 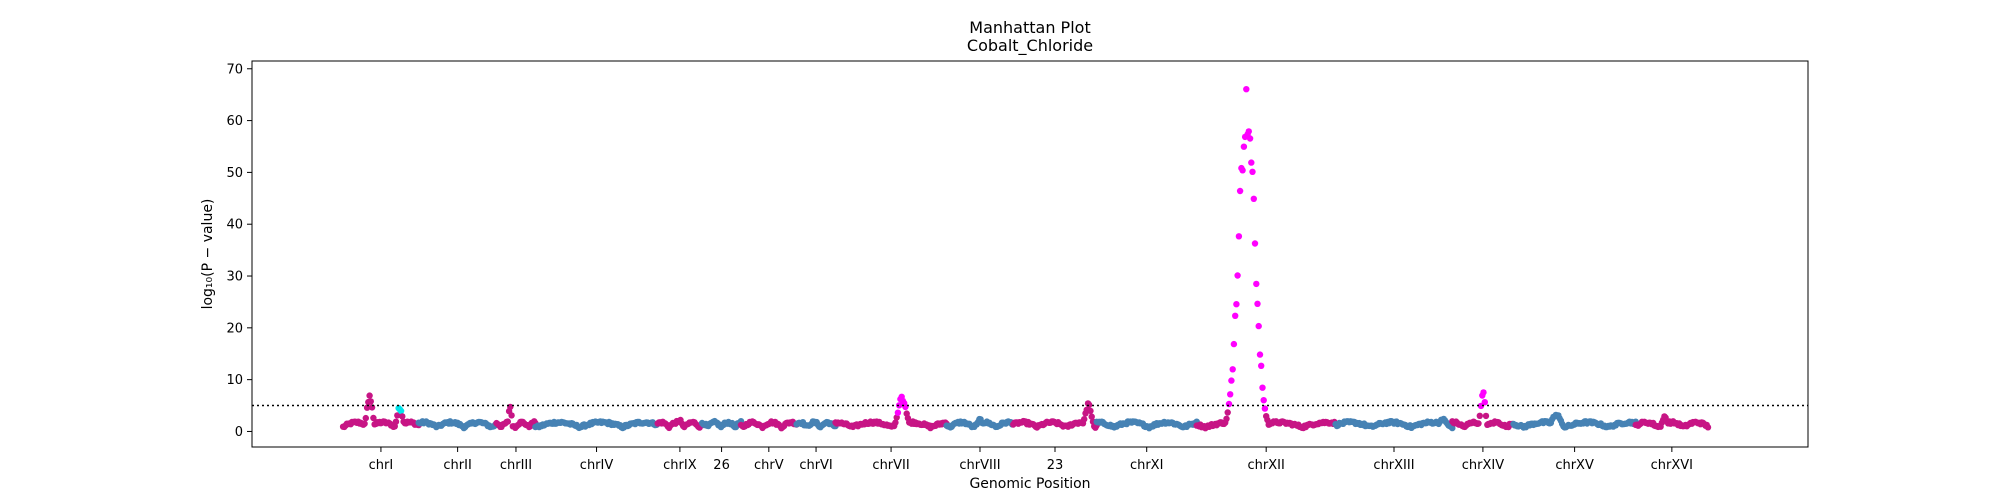 What do you see at coordinates (234, 328) in the screenshot?
I see `y-tick-label: 20` at bounding box center [234, 328].